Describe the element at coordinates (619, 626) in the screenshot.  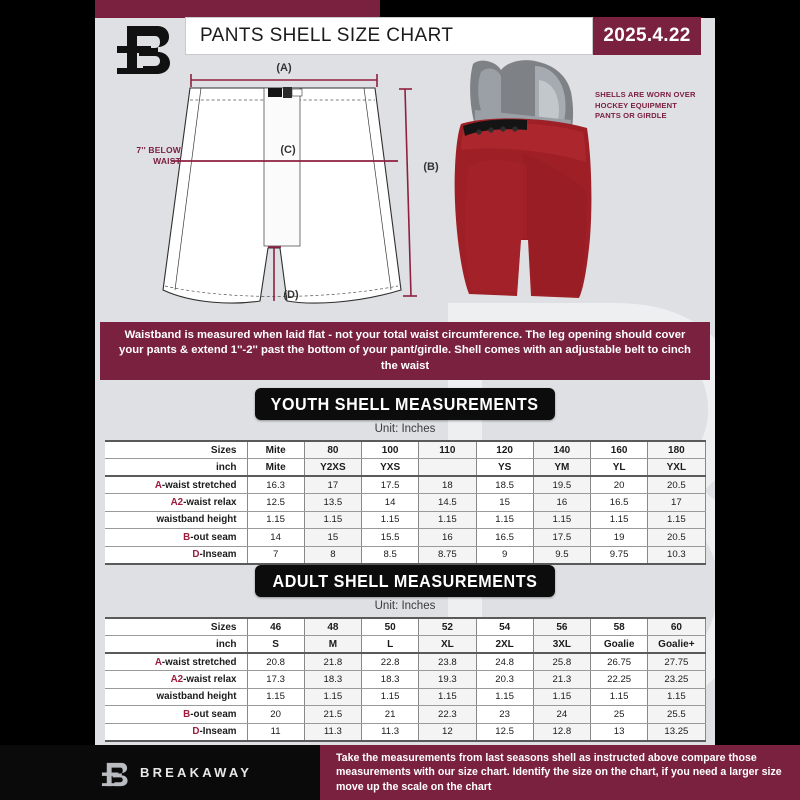
I see `table-cell: 58` at that location.